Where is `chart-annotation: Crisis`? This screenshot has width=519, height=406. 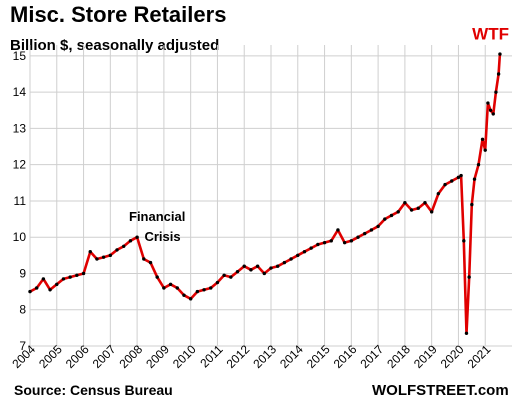 chart-annotation: Crisis is located at coordinates (162, 236).